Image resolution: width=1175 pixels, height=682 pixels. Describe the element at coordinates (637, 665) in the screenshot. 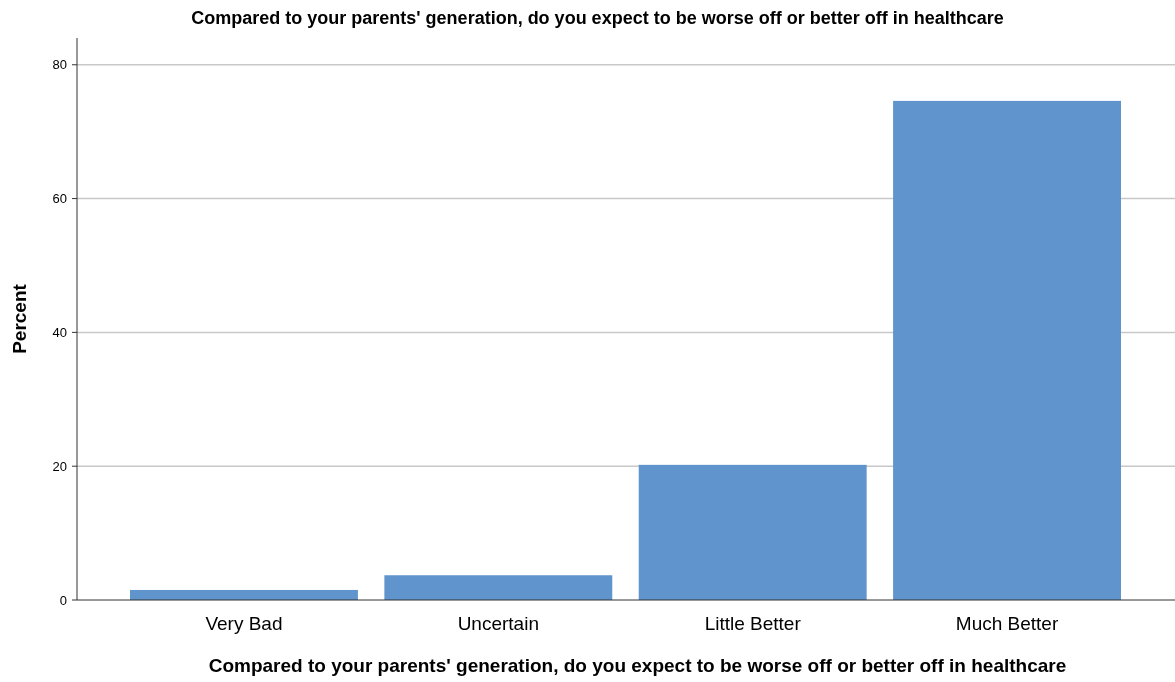

I see `x-axis-title: Compared to your parents' generation, do you expect to be worse off or better off in healthcare` at that location.